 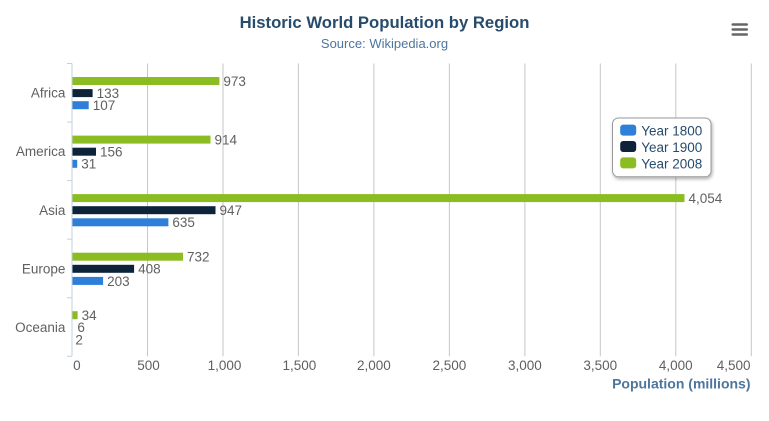 I want to click on svg-text: 732, so click(x=198, y=257).